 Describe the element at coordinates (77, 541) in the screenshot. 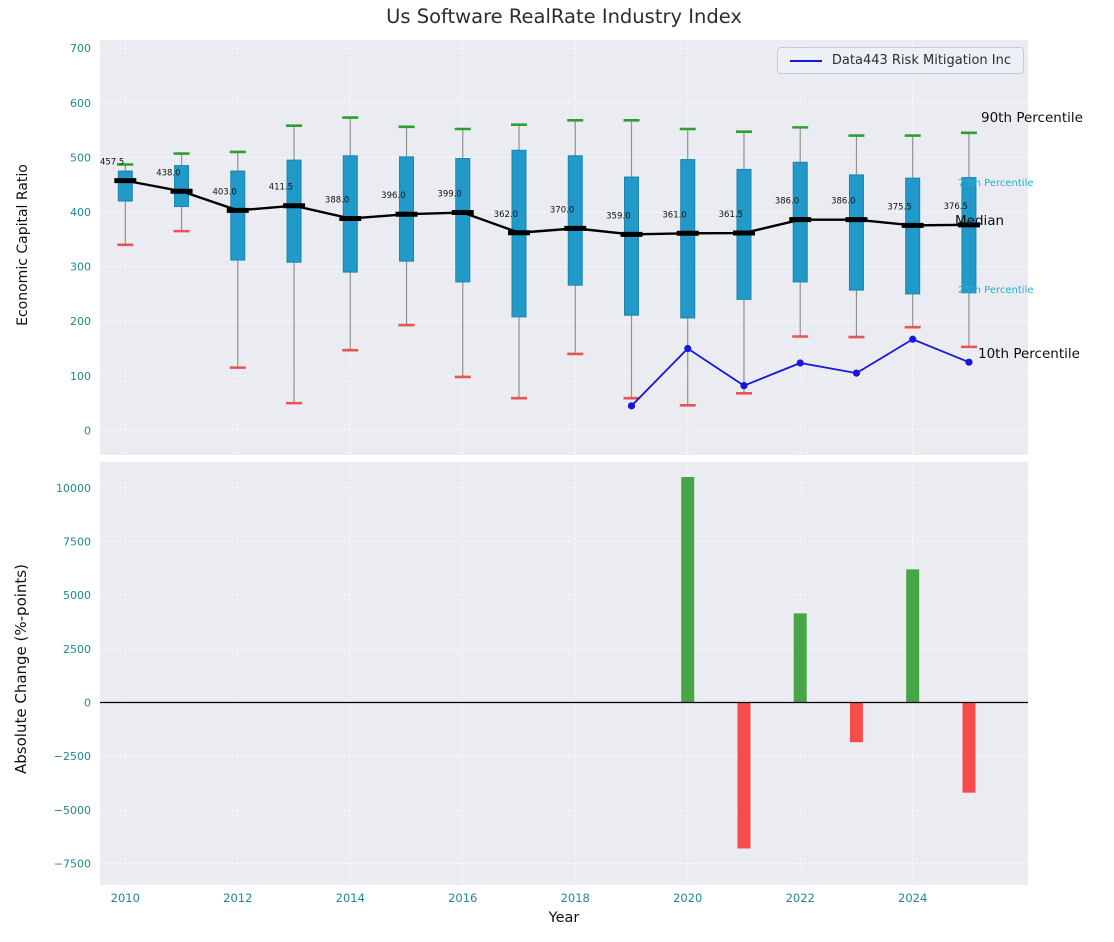

I see `svg-text: 7500` at that location.